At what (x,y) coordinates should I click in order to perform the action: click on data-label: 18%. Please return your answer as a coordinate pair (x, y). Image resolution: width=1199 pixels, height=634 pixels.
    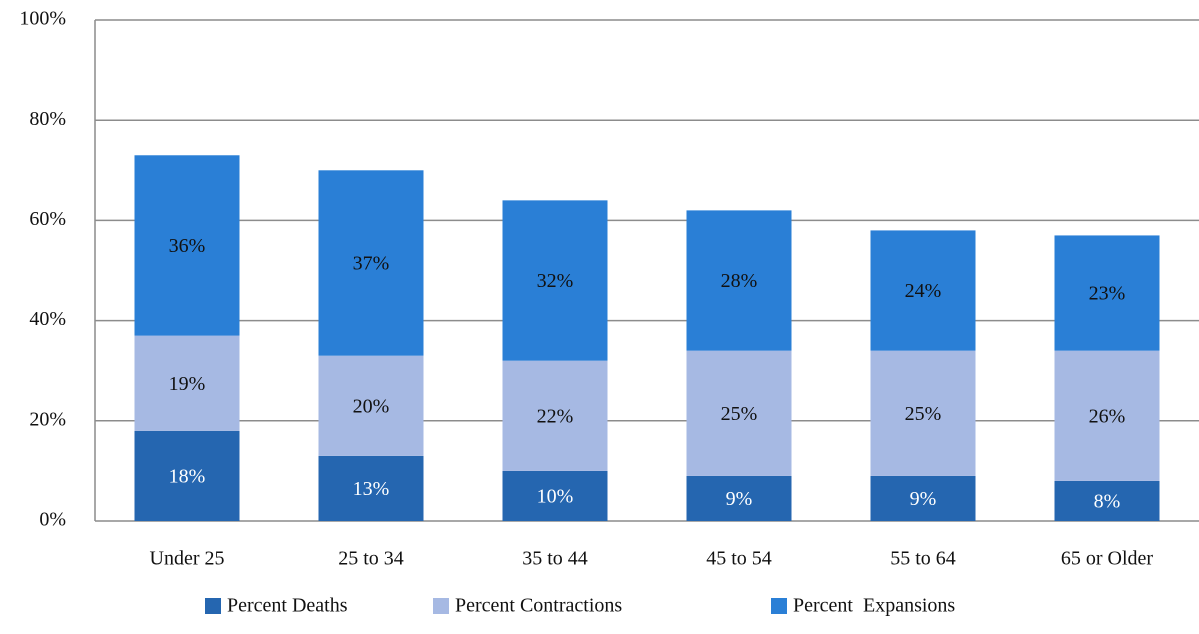
    Looking at the image, I should click on (187, 477).